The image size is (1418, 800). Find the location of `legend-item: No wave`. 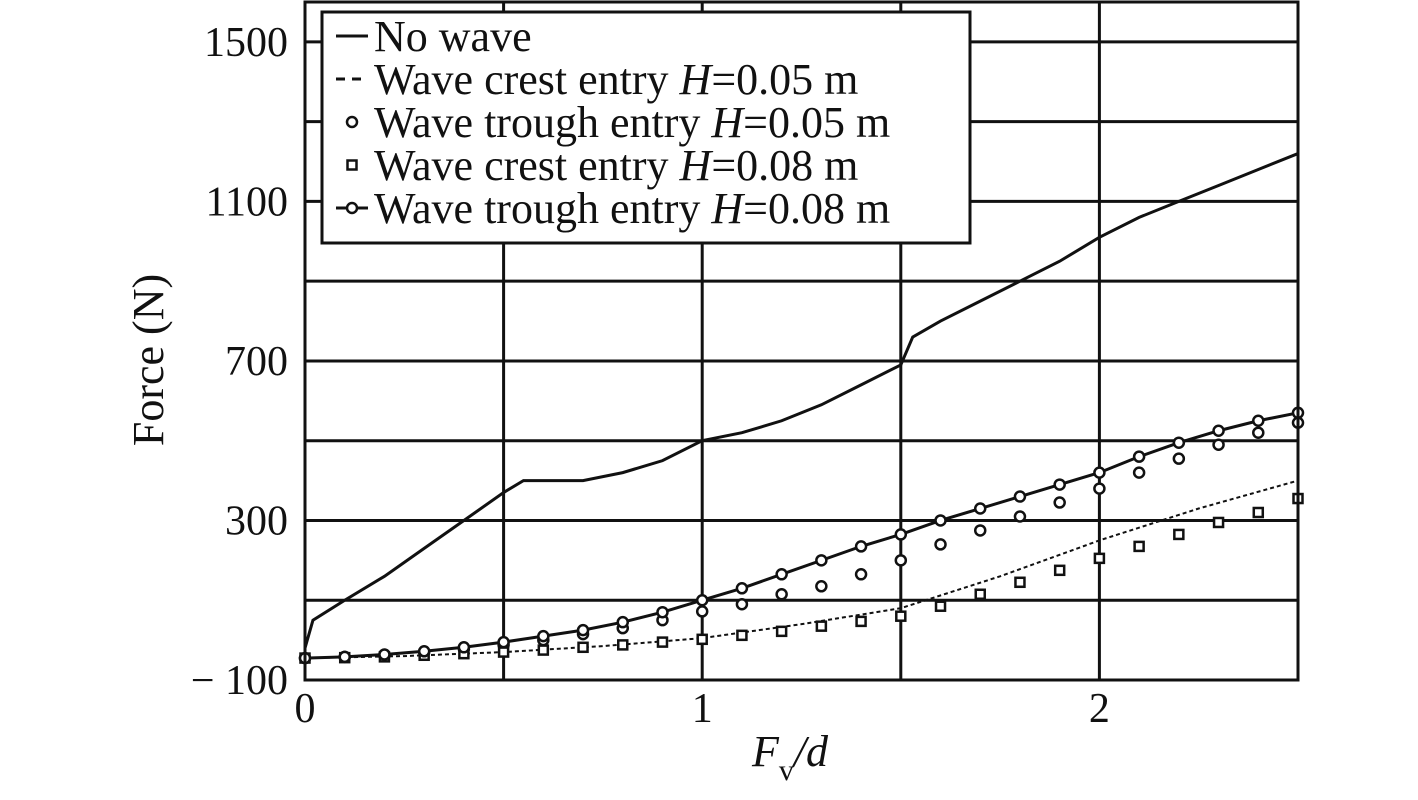

legend-item: No wave is located at coordinates (434, 36).